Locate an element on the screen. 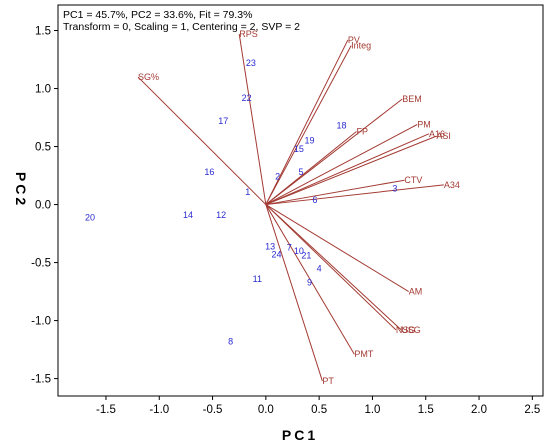 This screenshot has width=550, height=446. y-axis-ticks: -1.5 -1.0 -0.5 0.0 0.5 1.0 1.5 is located at coordinates (44, 206).